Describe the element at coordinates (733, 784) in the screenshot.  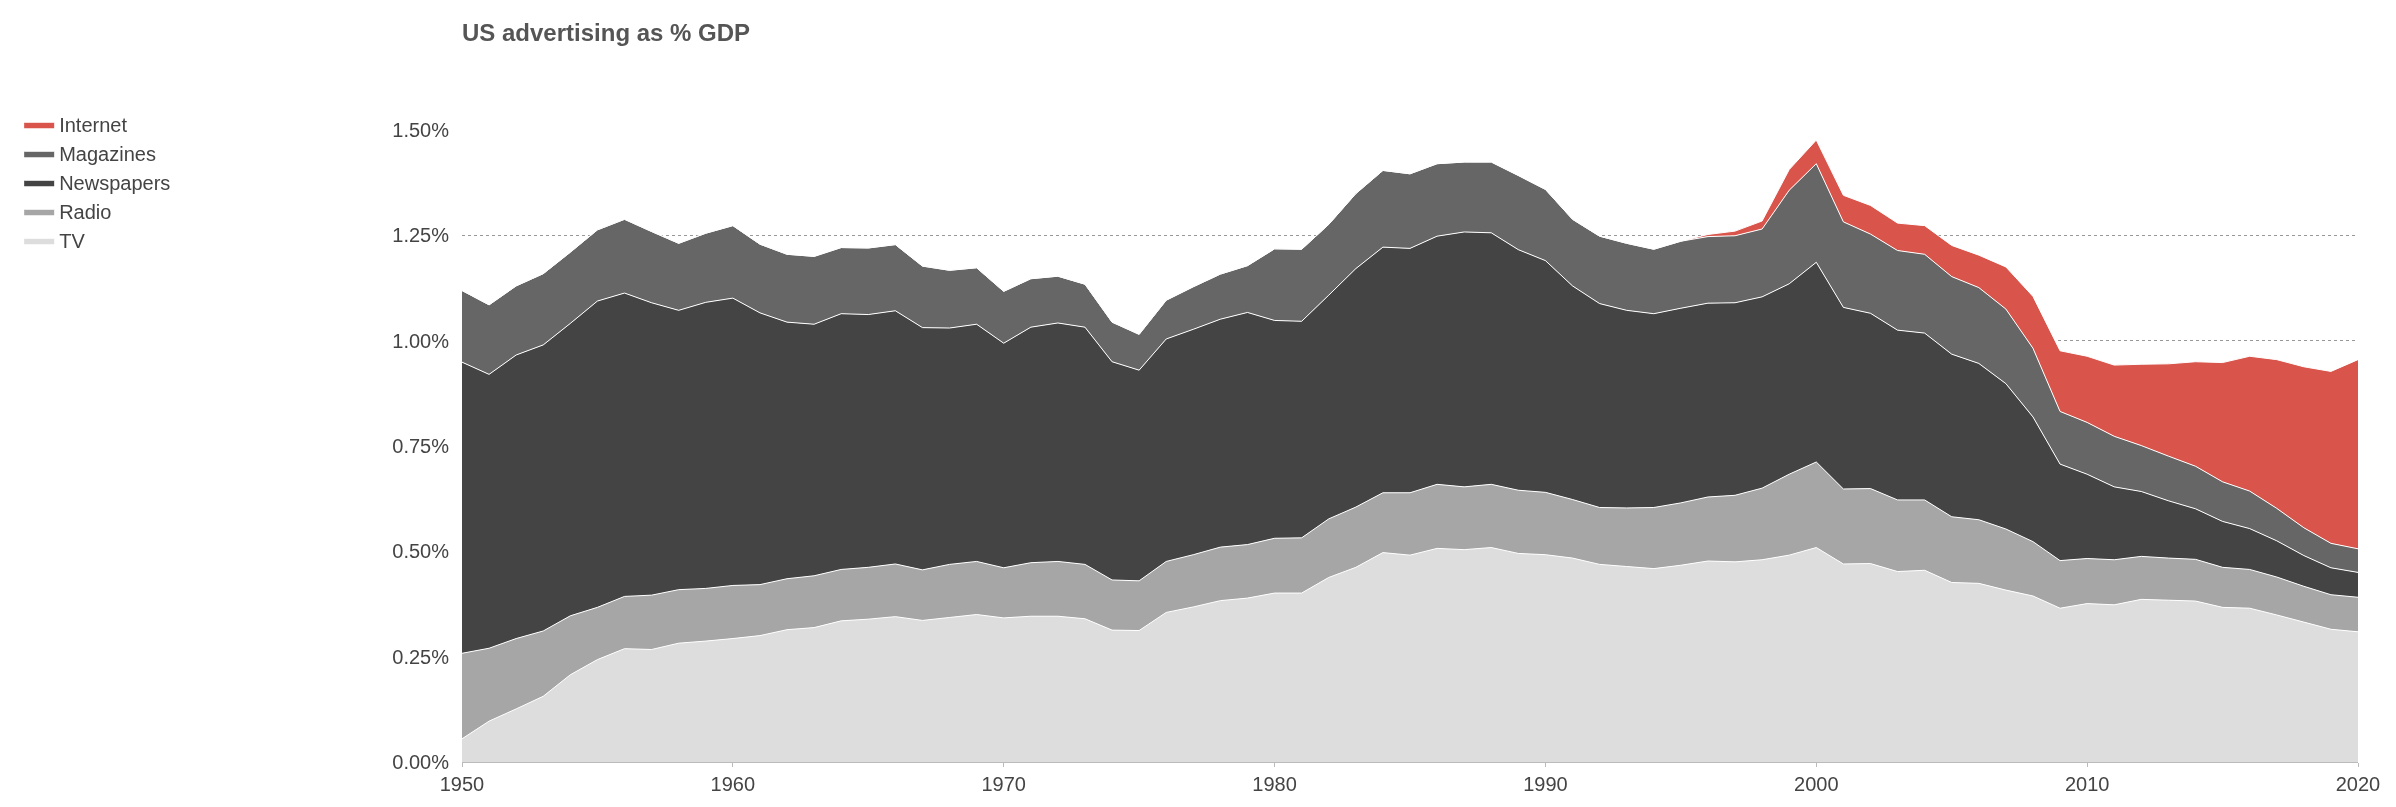
I see `x-tick-label: 1960` at that location.